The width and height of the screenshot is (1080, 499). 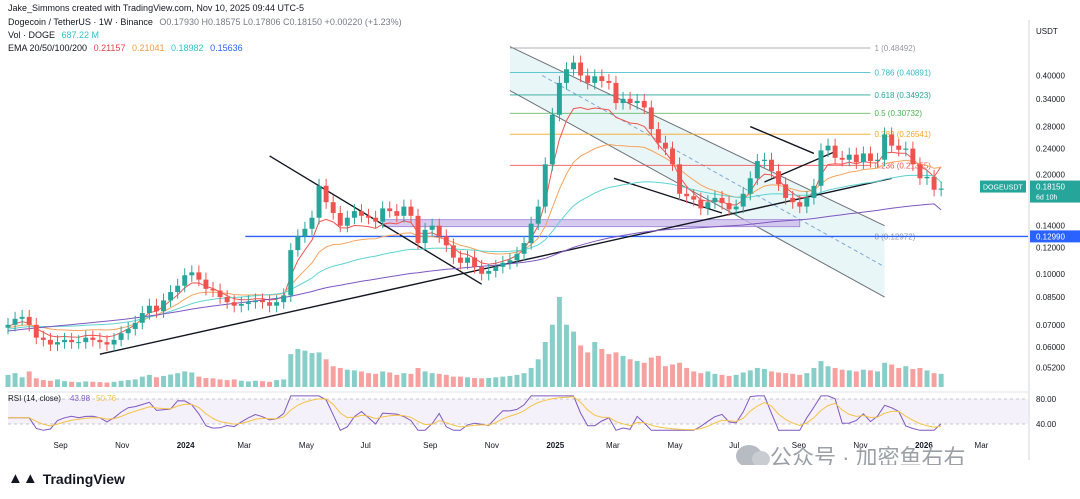 I want to click on wedge-upper-line, so click(x=782, y=140).